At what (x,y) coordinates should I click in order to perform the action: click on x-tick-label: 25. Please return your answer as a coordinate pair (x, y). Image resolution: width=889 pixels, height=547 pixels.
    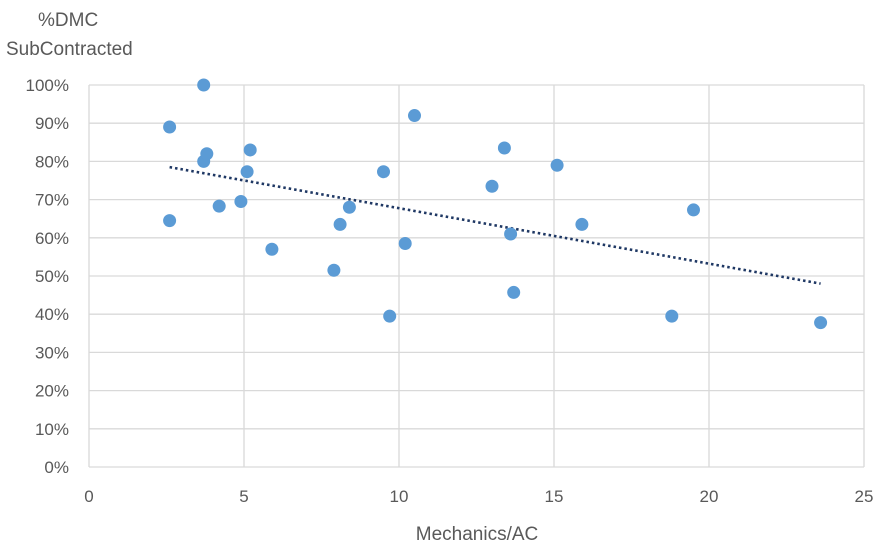
    Looking at the image, I should click on (864, 496).